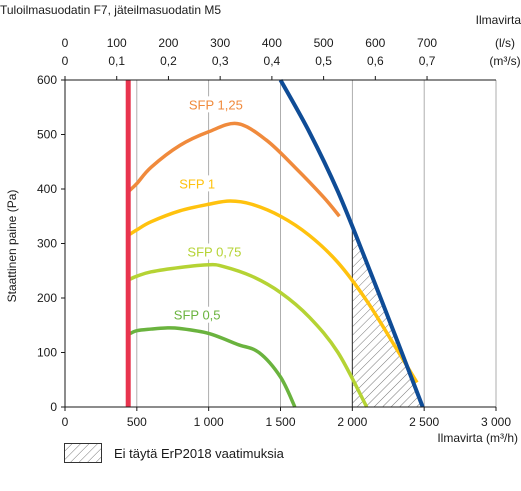  What do you see at coordinates (137, 422) in the screenshot?
I see `x-tick-label: 500` at bounding box center [137, 422].